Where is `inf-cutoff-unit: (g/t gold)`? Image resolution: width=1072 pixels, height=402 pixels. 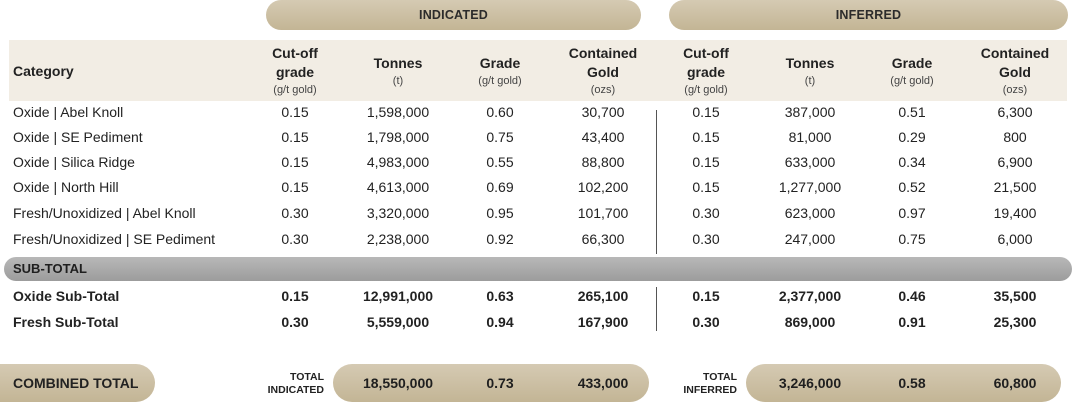
inf-cutoff-unit: (g/t gold) is located at coordinates (706, 90).